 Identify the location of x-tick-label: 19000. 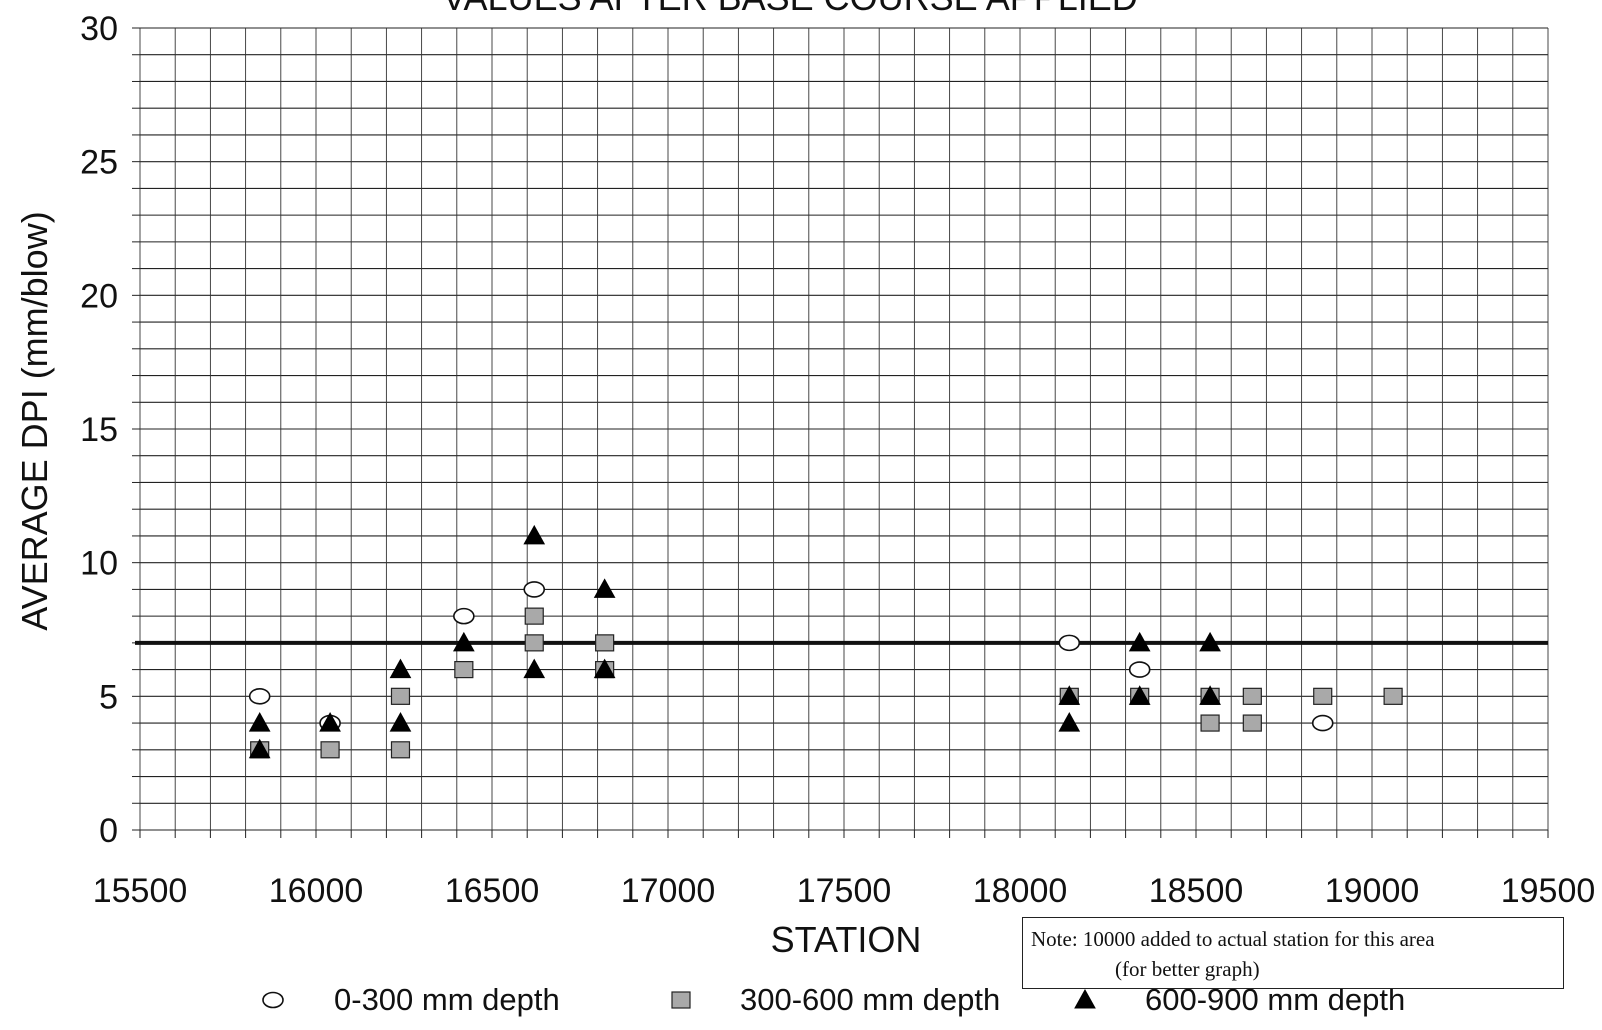
(1372, 891).